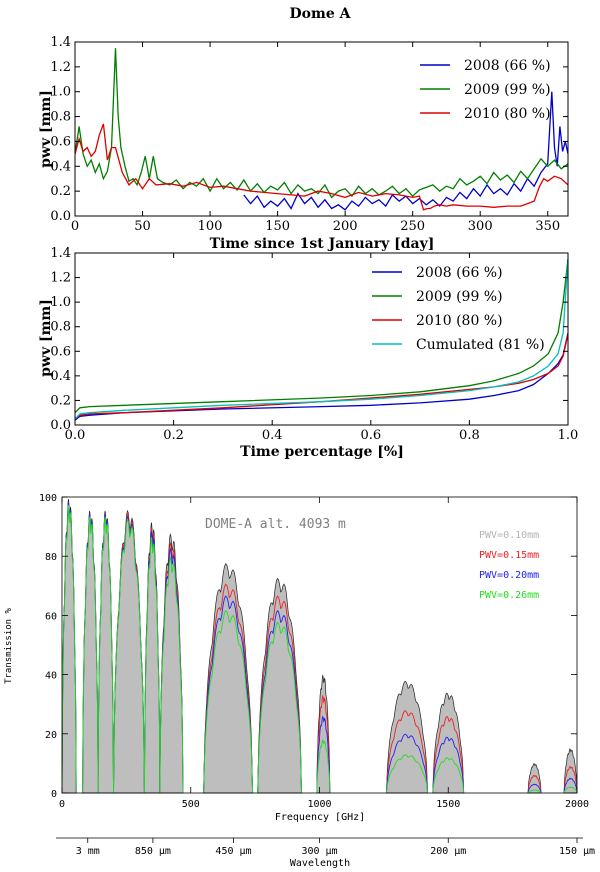 This screenshot has height=872, width=600. What do you see at coordinates (60, 327) in the screenshot?
I see `y-tick-label: 0.8` at bounding box center [60, 327].